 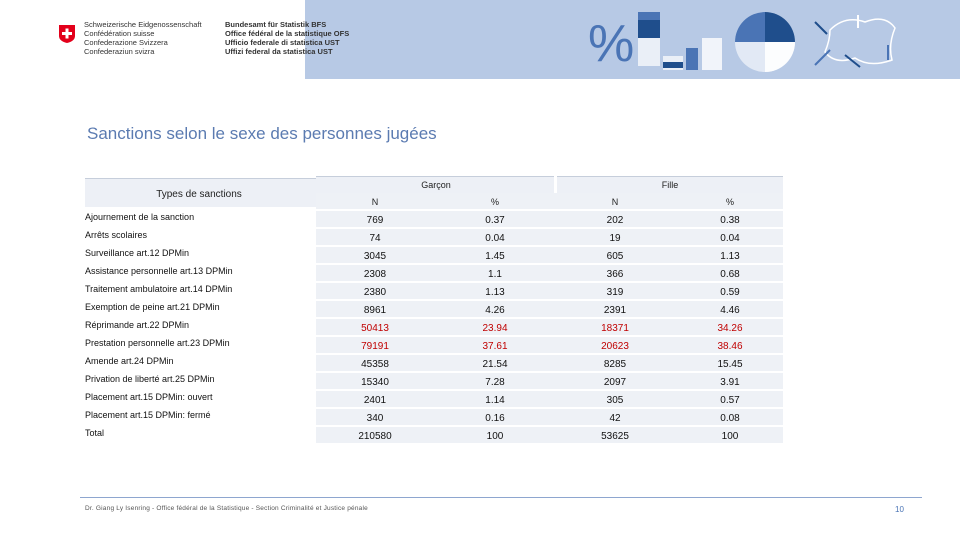 What do you see at coordinates (494, 202) in the screenshot?
I see `subheader-boys-pct: %` at bounding box center [494, 202].